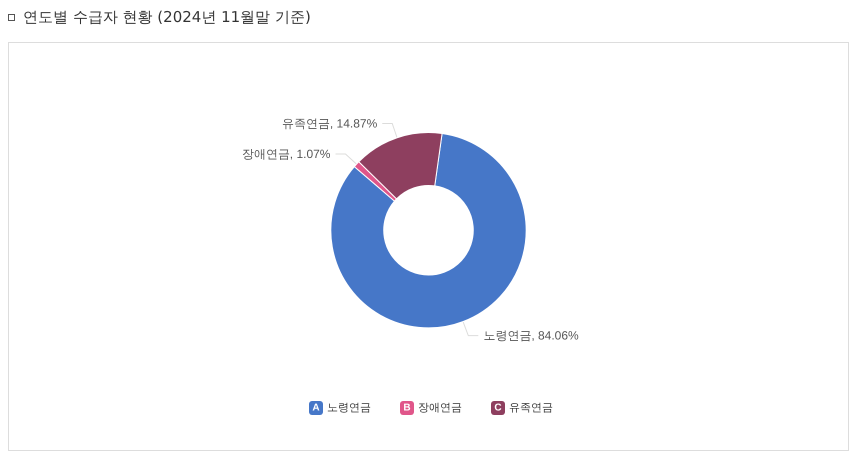 The height and width of the screenshot is (464, 859). Describe the element at coordinates (440, 408) in the screenshot. I see `legend-label: 장애연금` at that location.